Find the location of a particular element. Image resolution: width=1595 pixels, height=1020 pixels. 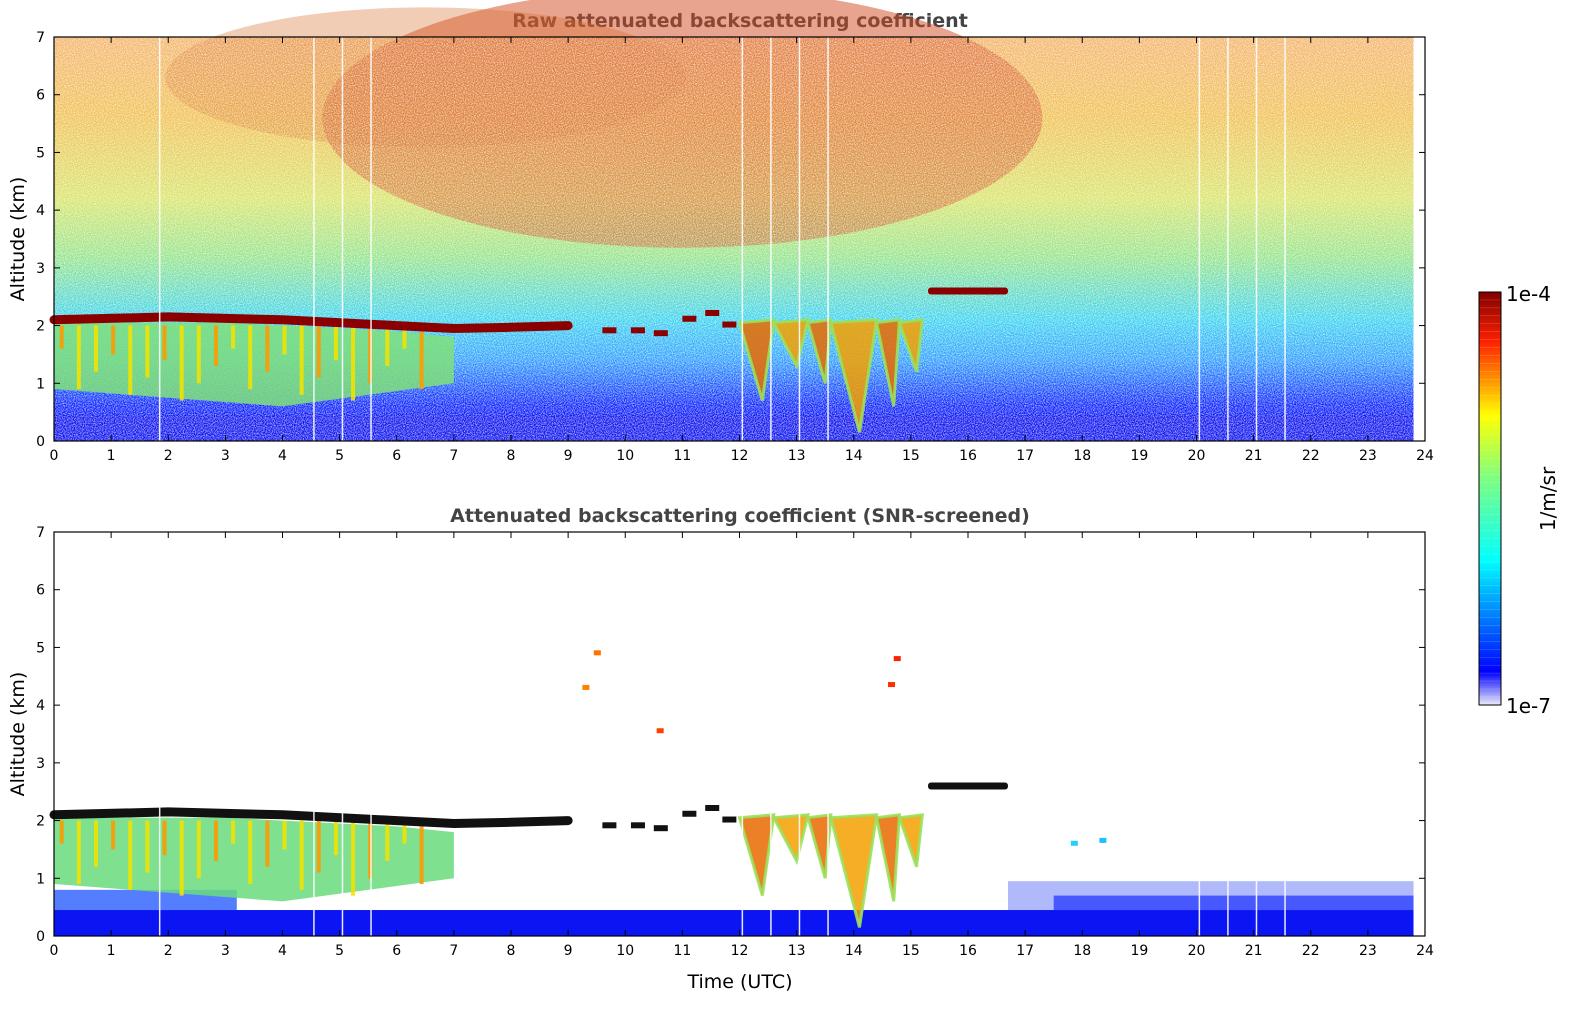

near-ground-band is located at coordinates (734, 923).